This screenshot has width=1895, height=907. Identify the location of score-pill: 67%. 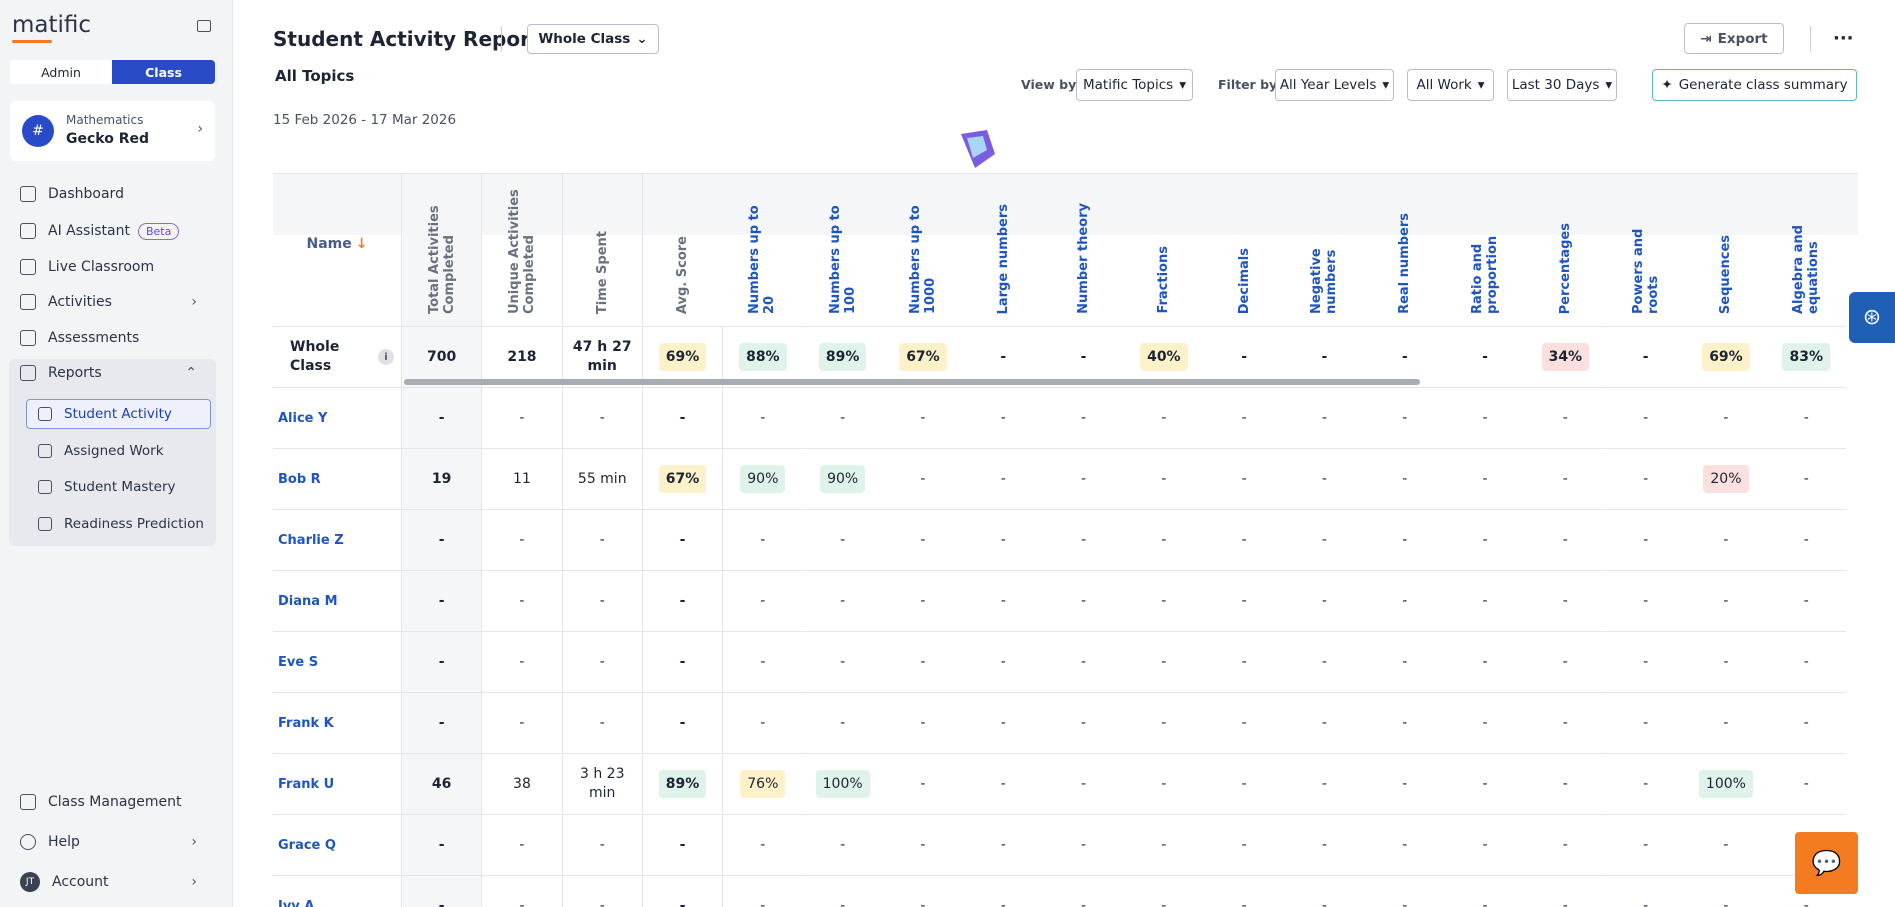
(682, 479).